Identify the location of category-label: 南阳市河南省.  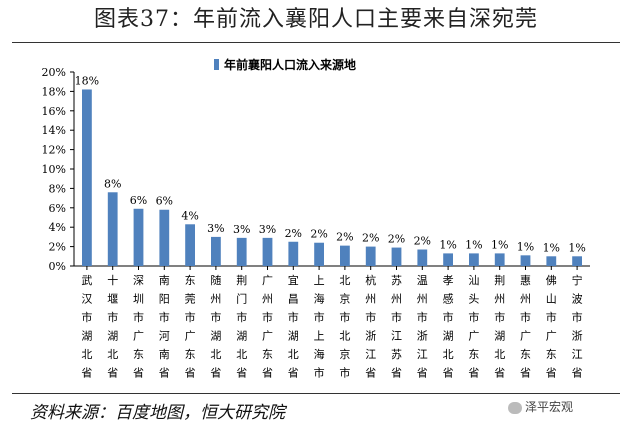
(164, 327).